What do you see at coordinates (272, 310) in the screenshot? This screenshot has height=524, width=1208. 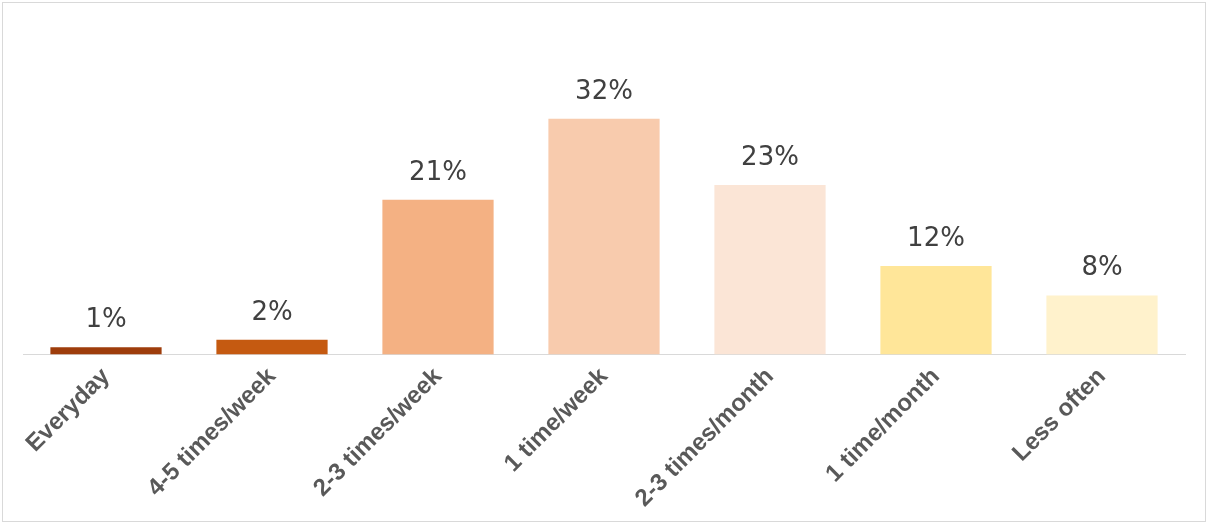 I see `data-label: 2%` at bounding box center [272, 310].